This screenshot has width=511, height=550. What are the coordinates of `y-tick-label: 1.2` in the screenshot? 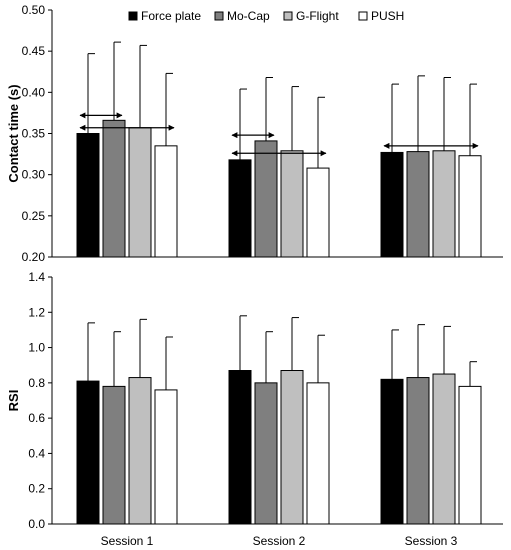 It's located at (36, 312).